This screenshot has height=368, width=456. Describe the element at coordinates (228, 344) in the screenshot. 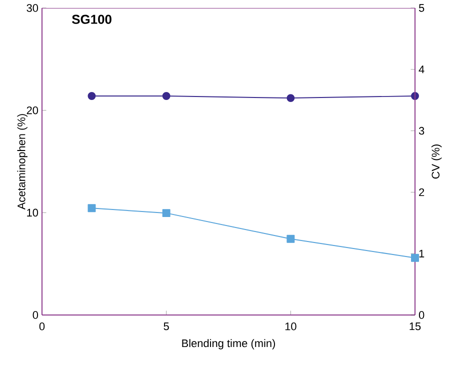

I see `x-axis-title: Blending time (min)` at that location.